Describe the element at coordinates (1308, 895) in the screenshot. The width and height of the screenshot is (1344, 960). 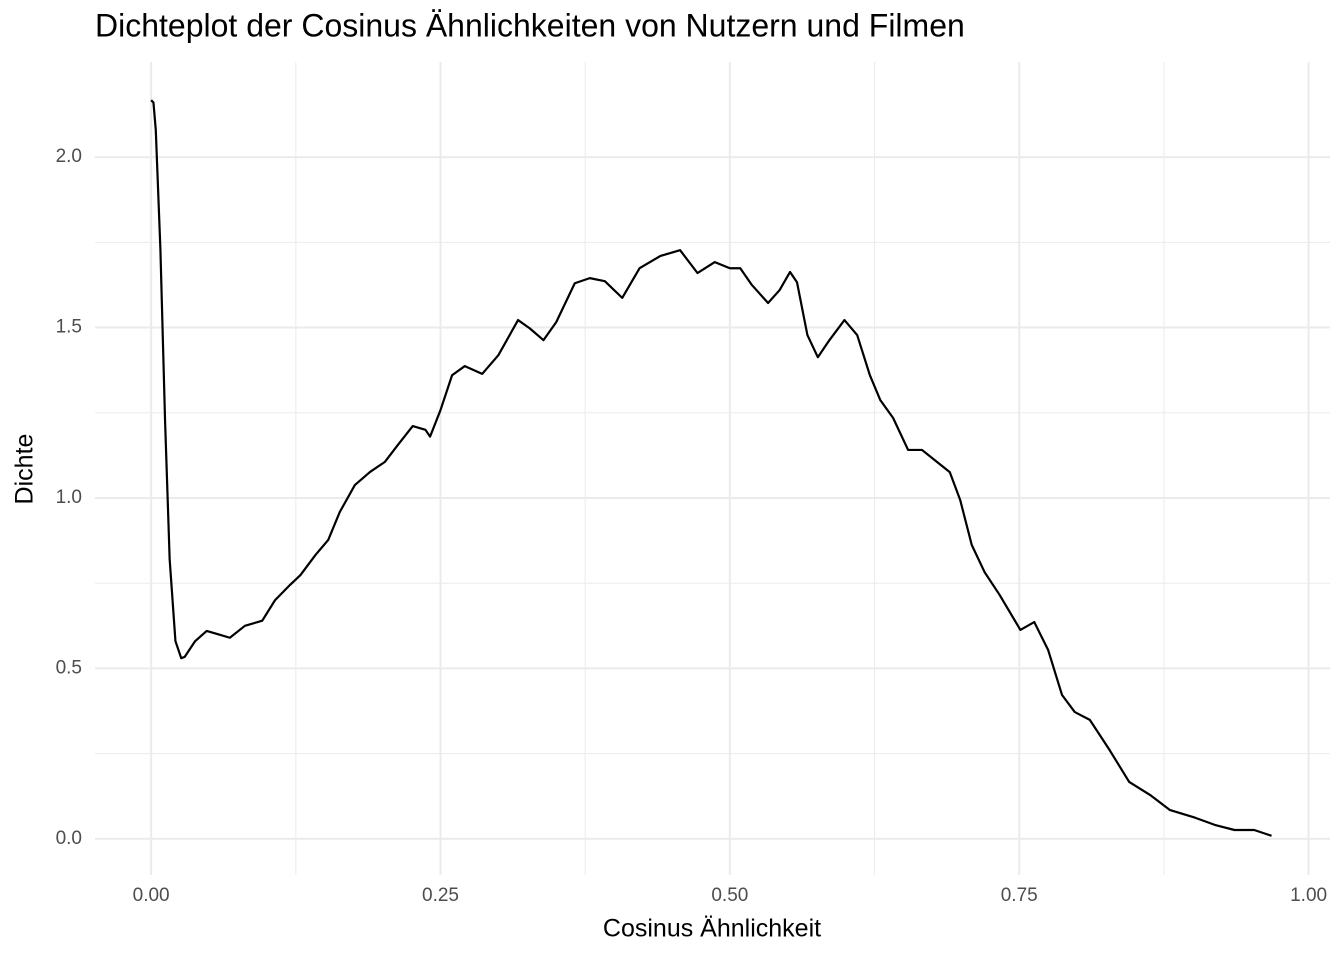
I see `x-tick-label: 1.00` at that location.